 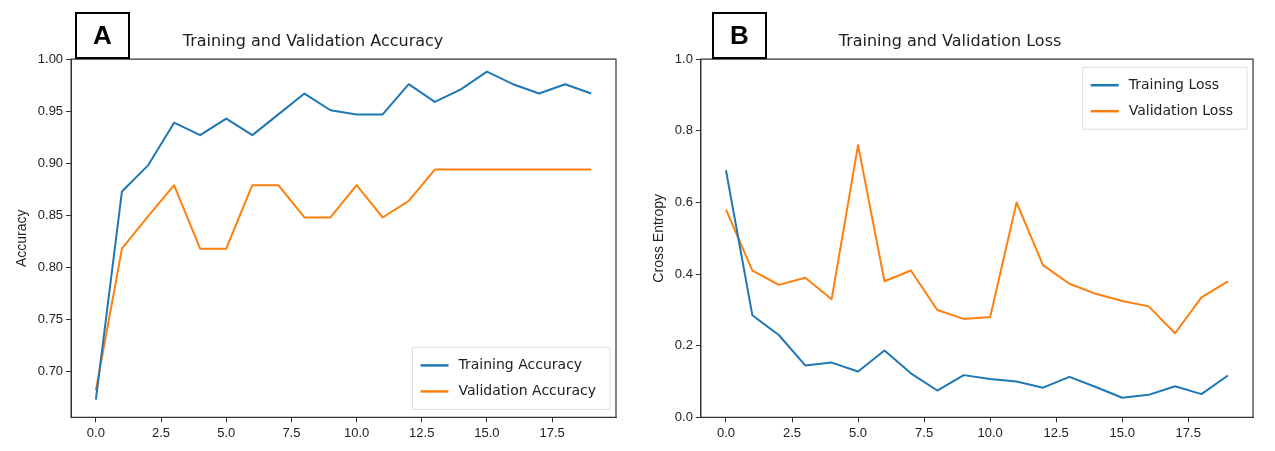 What do you see at coordinates (683, 202) in the screenshot?
I see `y-tick-label: 0.6` at bounding box center [683, 202].